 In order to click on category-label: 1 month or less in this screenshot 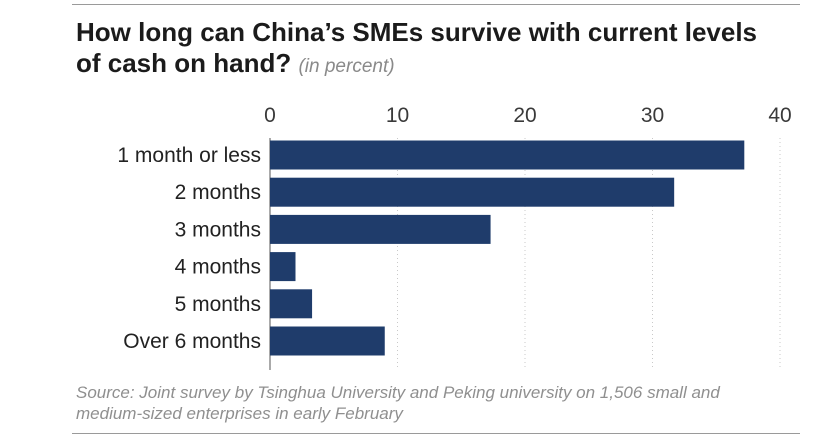, I will do `click(189, 155)`.